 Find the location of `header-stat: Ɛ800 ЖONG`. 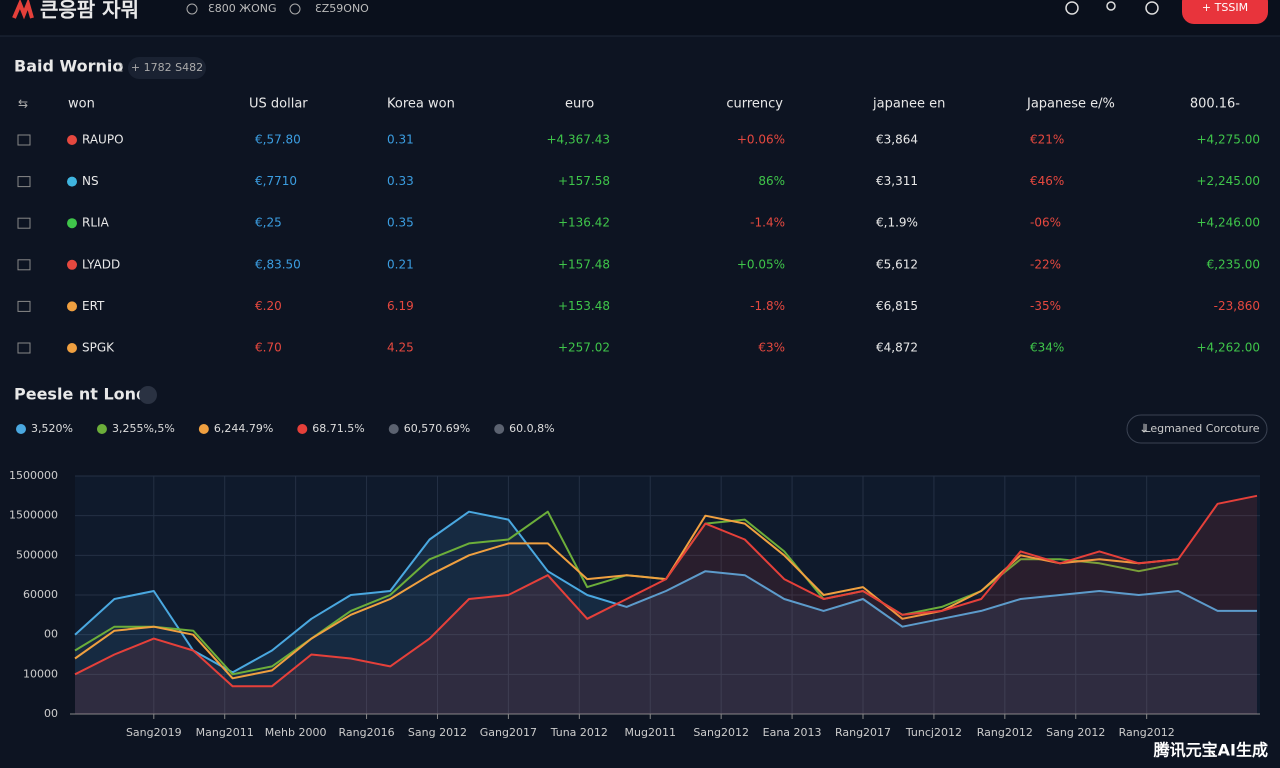

header-stat: Ɛ800 ЖONG is located at coordinates (242, 8).